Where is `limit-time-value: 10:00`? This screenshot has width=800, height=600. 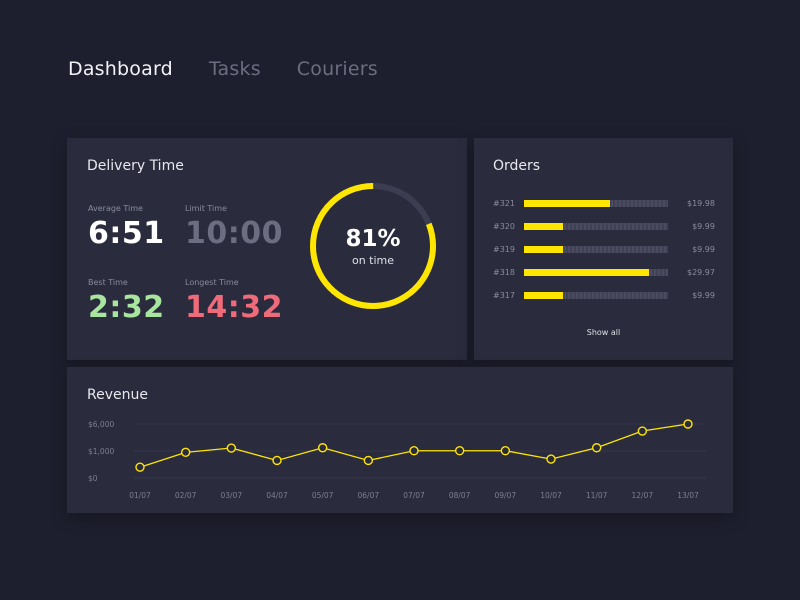
limit-time-value: 10:00 is located at coordinates (234, 233).